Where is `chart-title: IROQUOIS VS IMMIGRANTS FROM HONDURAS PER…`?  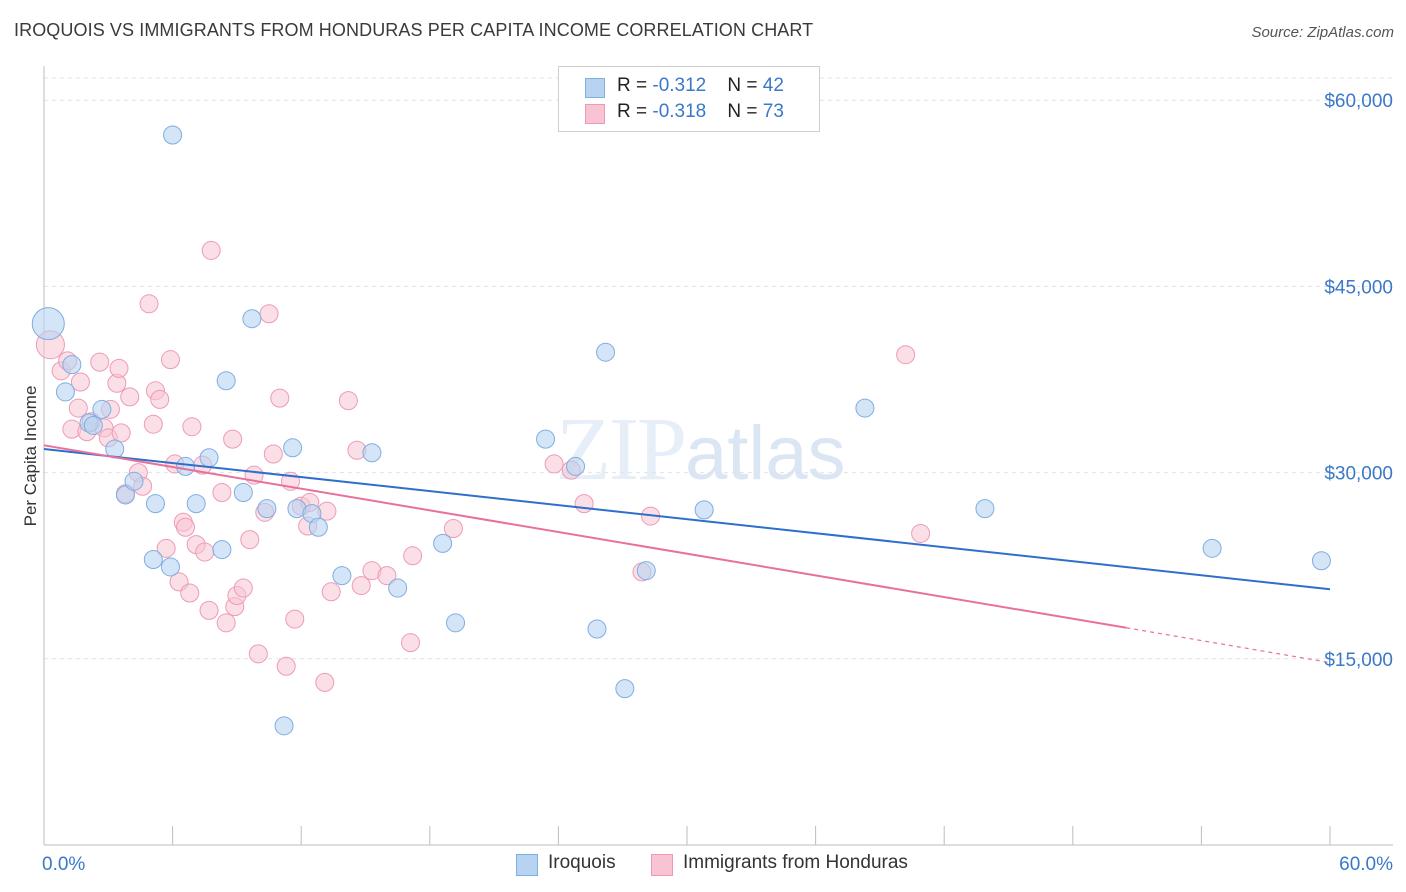
chart-title: IROQUOIS VS IMMIGRANTS FROM HONDURAS PER… is located at coordinates (414, 30).